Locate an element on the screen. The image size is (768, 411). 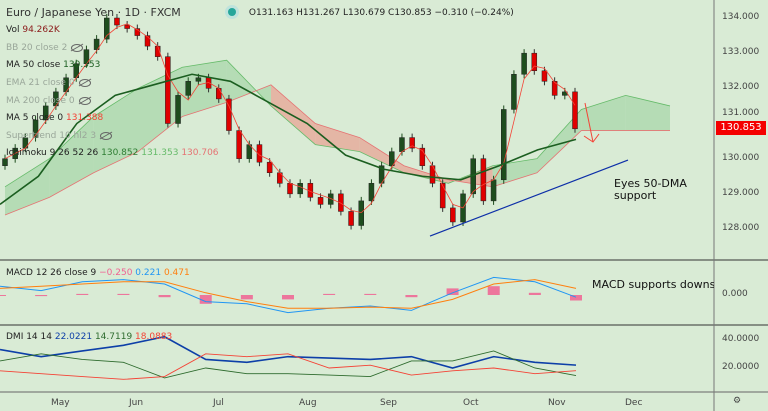
time-tick: Jul is located at coordinates (218, 403).